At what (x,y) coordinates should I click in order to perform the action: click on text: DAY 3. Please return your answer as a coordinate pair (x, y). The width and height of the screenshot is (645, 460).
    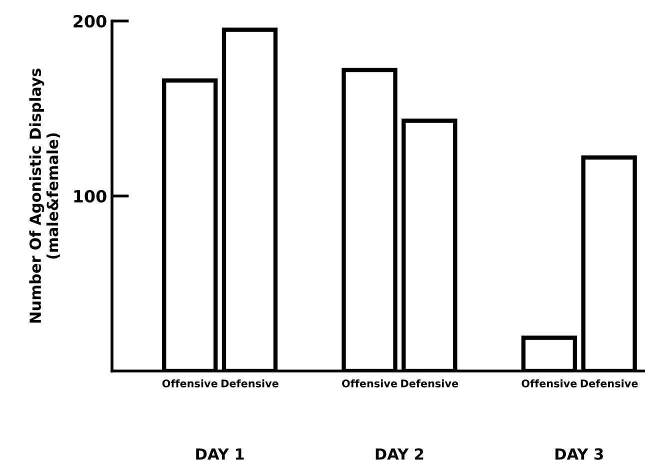
    Looking at the image, I should click on (579, 454).